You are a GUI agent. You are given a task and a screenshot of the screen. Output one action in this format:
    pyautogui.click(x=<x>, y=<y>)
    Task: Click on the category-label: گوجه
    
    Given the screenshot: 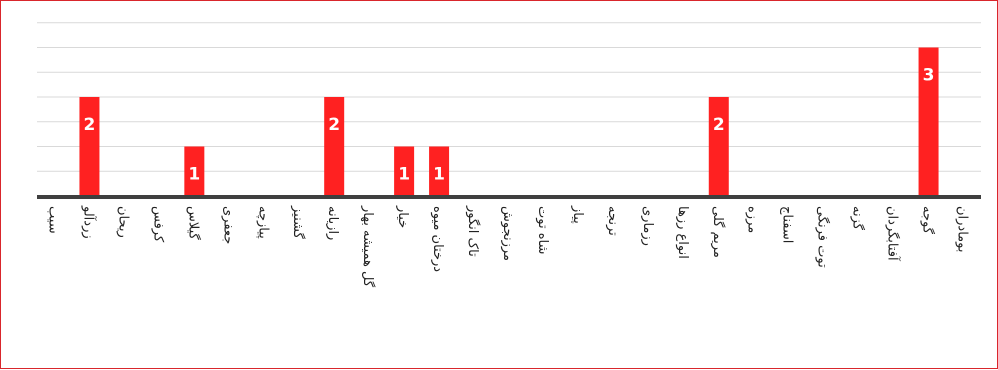 What is the action you would take?
    pyautogui.click(x=928, y=220)
    